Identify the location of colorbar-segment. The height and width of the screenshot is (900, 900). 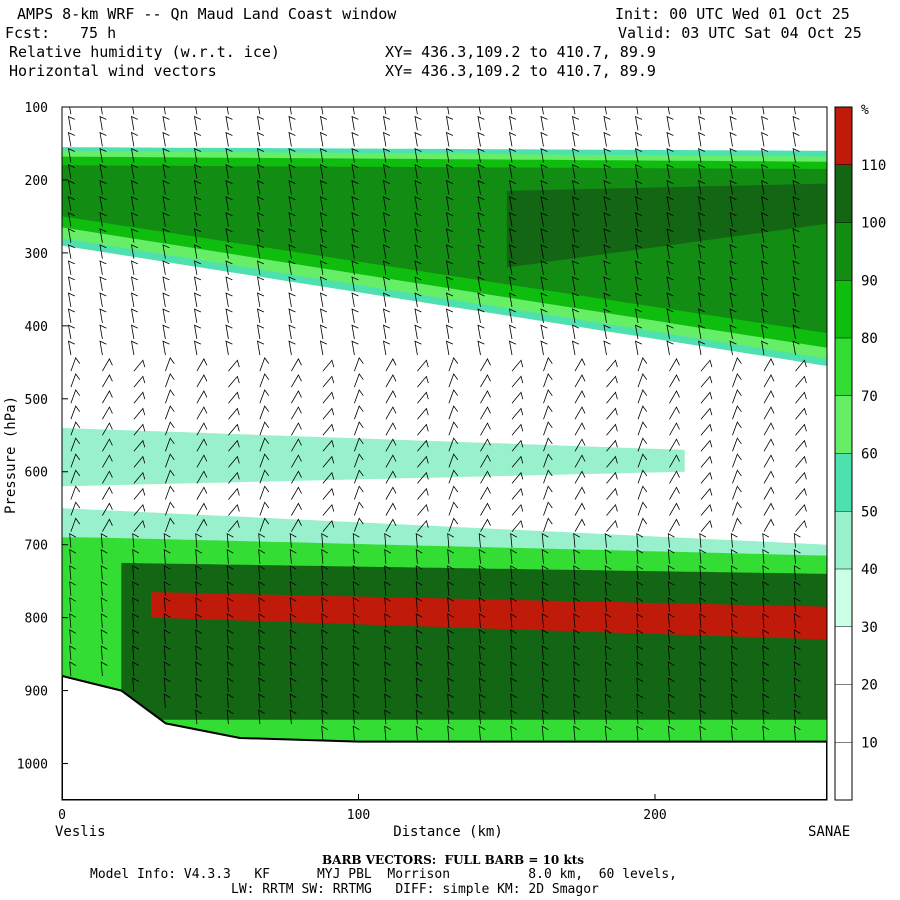
(843, 367).